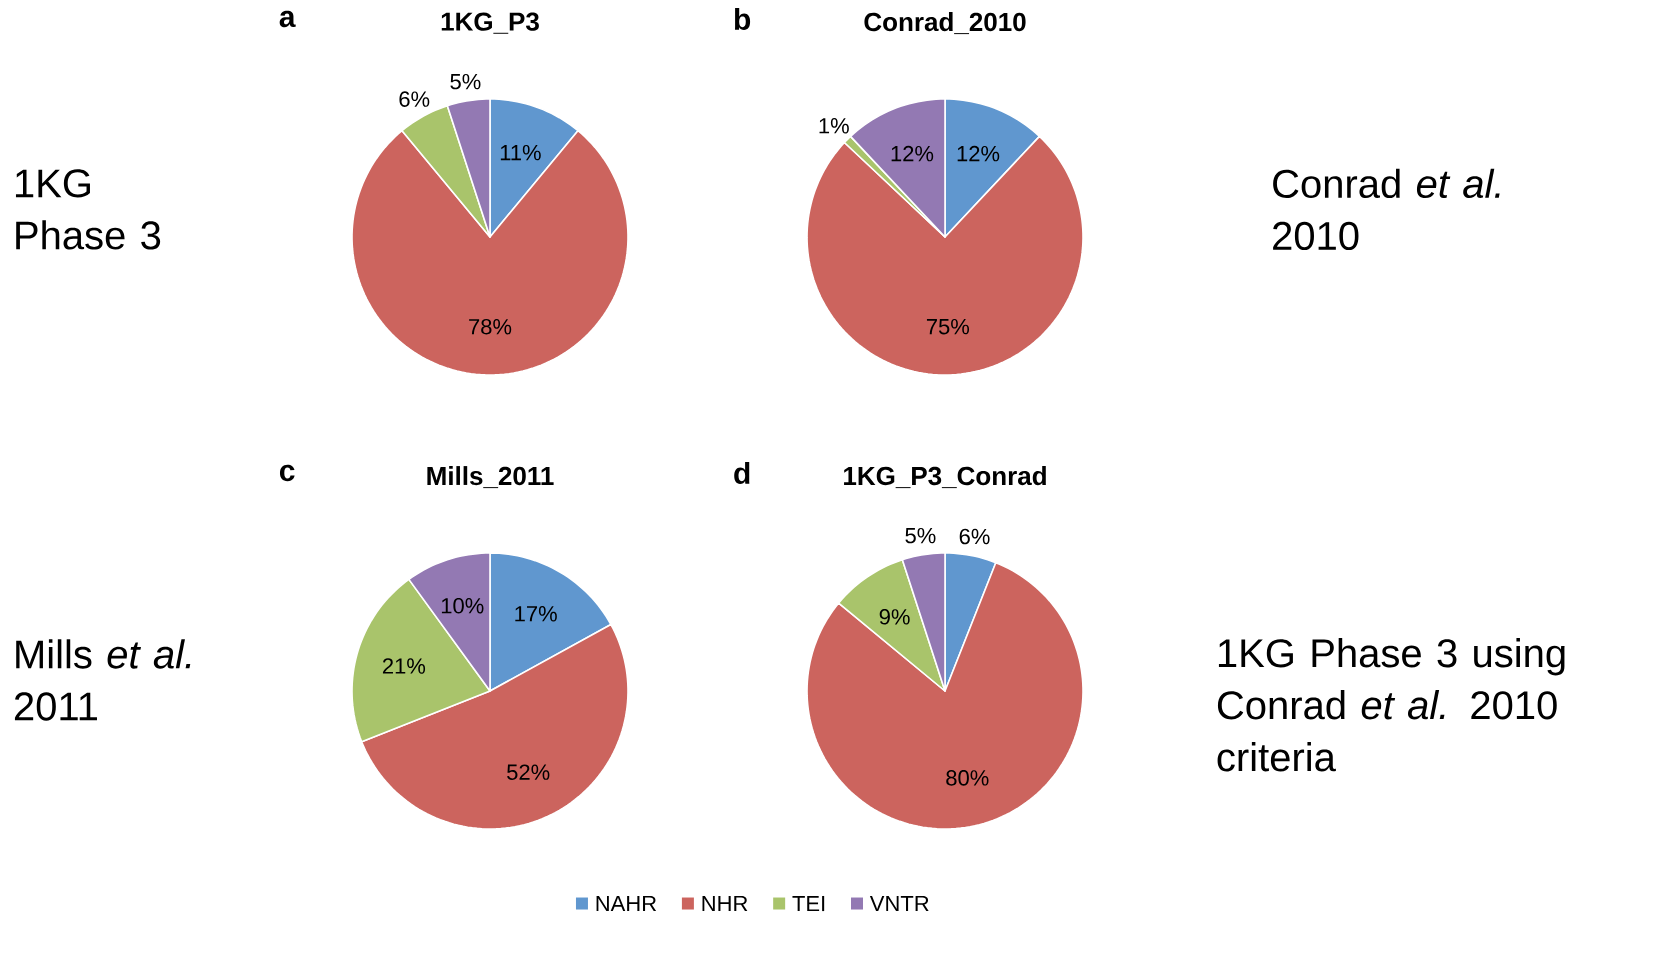 The height and width of the screenshot is (965, 1654). What do you see at coordinates (967, 778) in the screenshot?
I see `data-label: 80%` at bounding box center [967, 778].